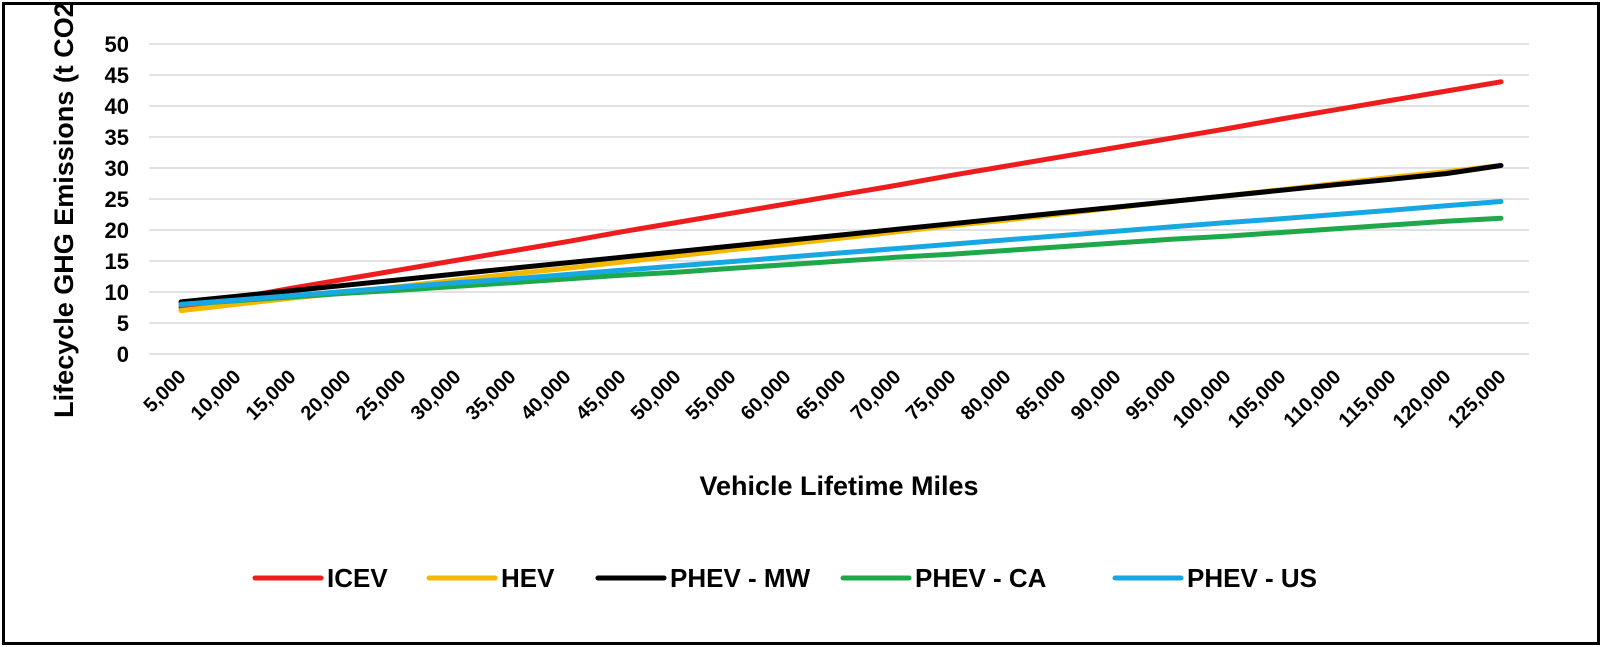 Image resolution: width=1600 pixels, height=647 pixels. Describe the element at coordinates (117, 106) in the screenshot. I see `y-tick-label: 40` at that location.